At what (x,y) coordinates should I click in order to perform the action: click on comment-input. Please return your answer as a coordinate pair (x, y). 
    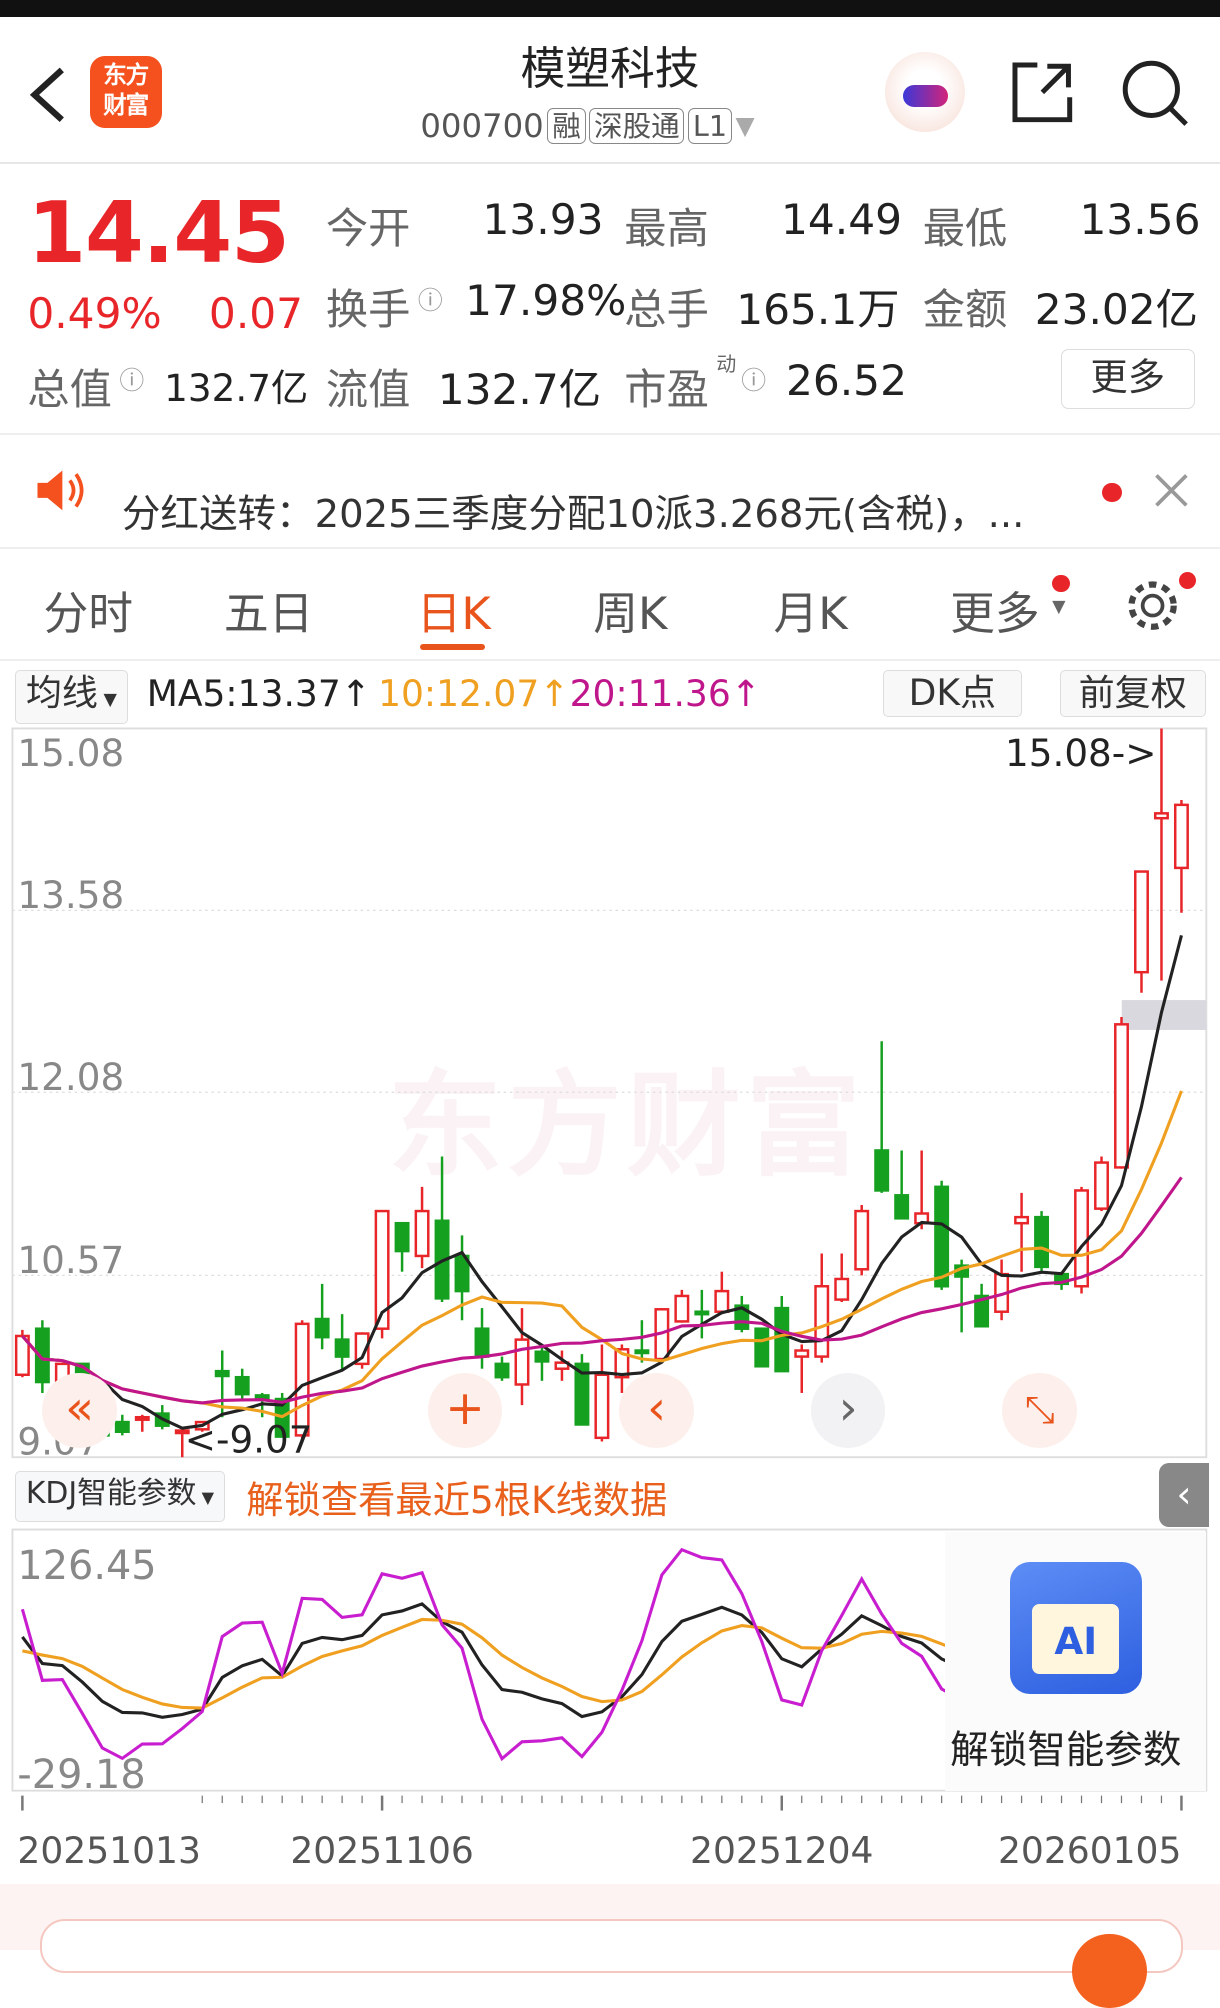
    Looking at the image, I should click on (611, 1945).